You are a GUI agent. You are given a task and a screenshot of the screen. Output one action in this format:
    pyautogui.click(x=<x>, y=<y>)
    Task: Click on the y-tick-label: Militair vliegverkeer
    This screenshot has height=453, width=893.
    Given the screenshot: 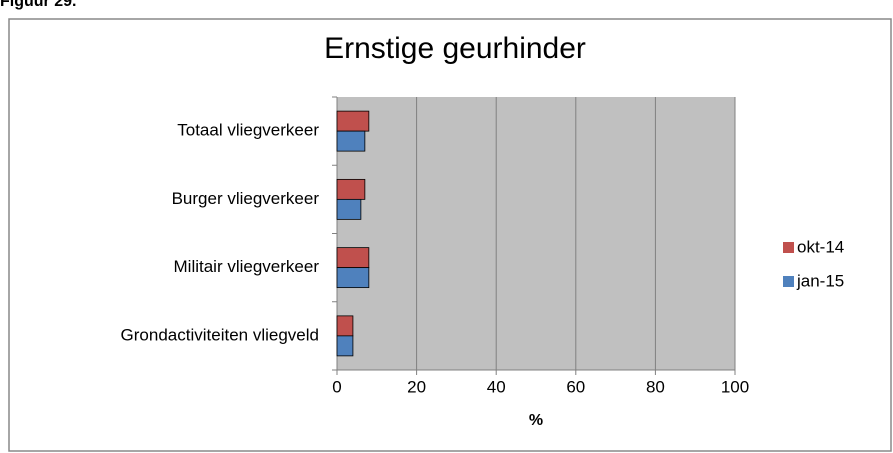 What is the action you would take?
    pyautogui.click(x=247, y=266)
    